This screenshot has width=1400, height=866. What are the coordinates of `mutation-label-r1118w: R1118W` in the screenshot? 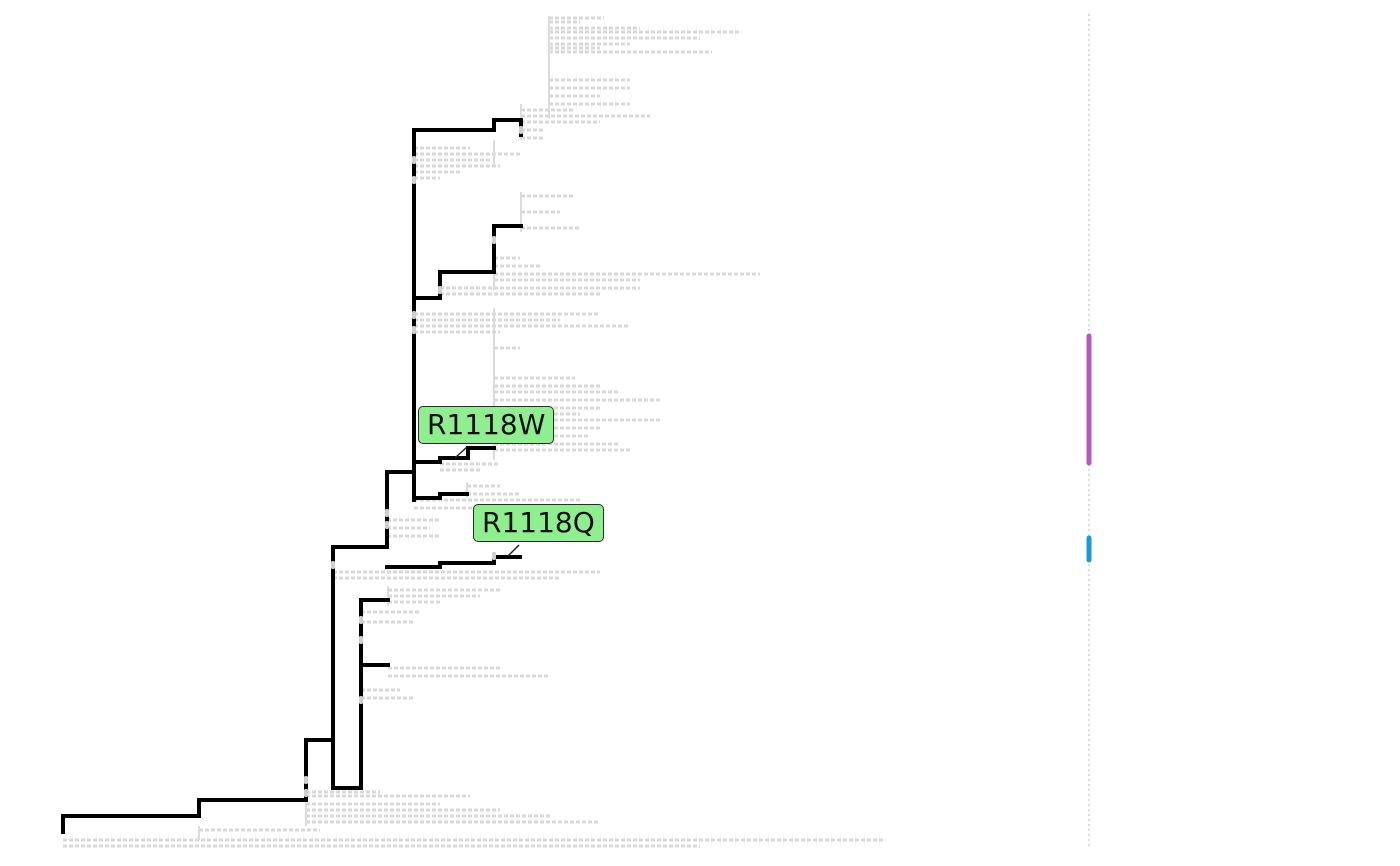 It's located at (486, 425).